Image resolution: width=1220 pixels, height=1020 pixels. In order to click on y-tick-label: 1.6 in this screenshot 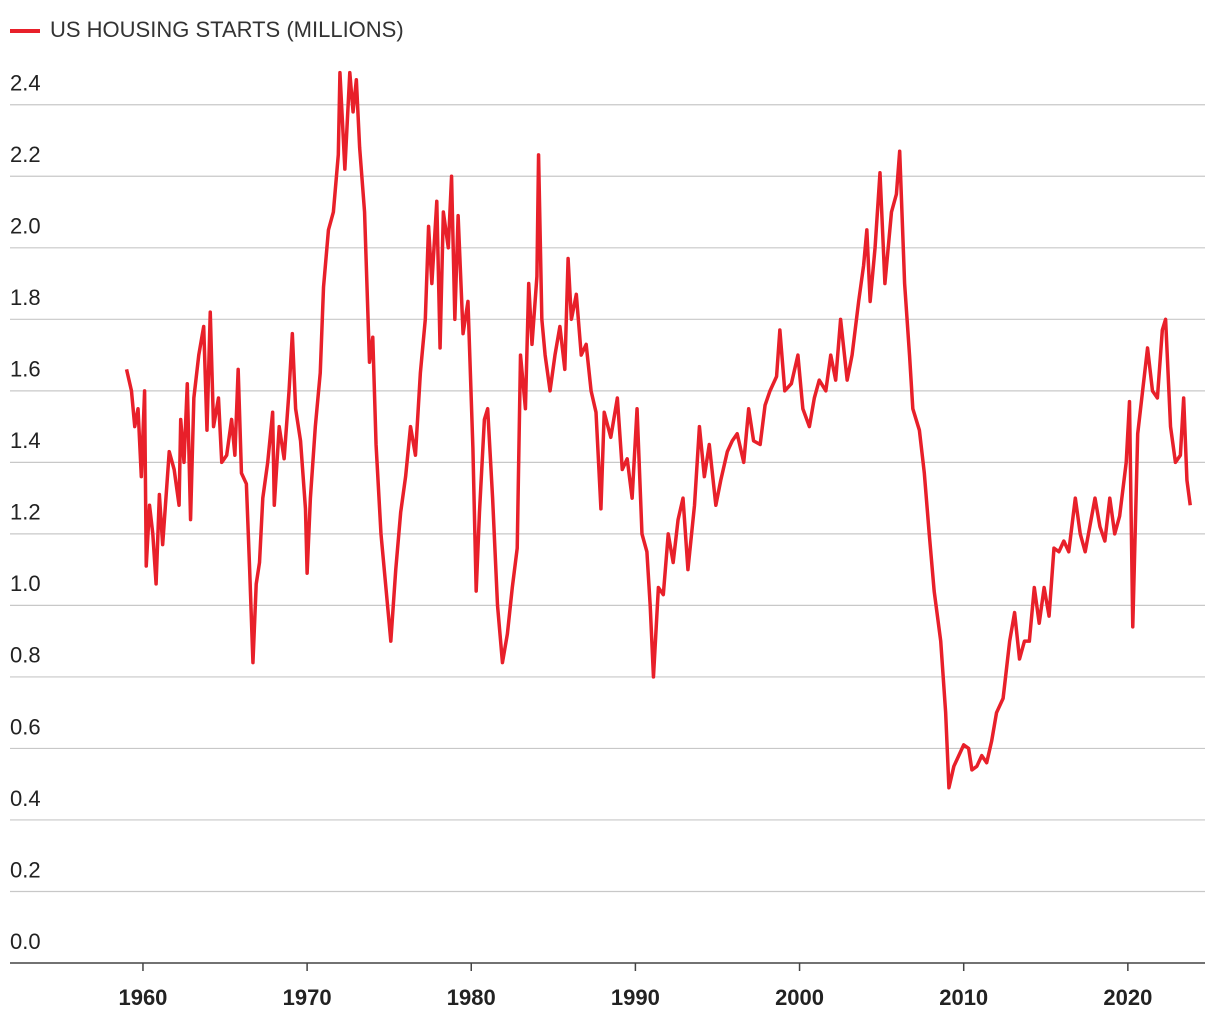, I will do `click(25, 369)`.